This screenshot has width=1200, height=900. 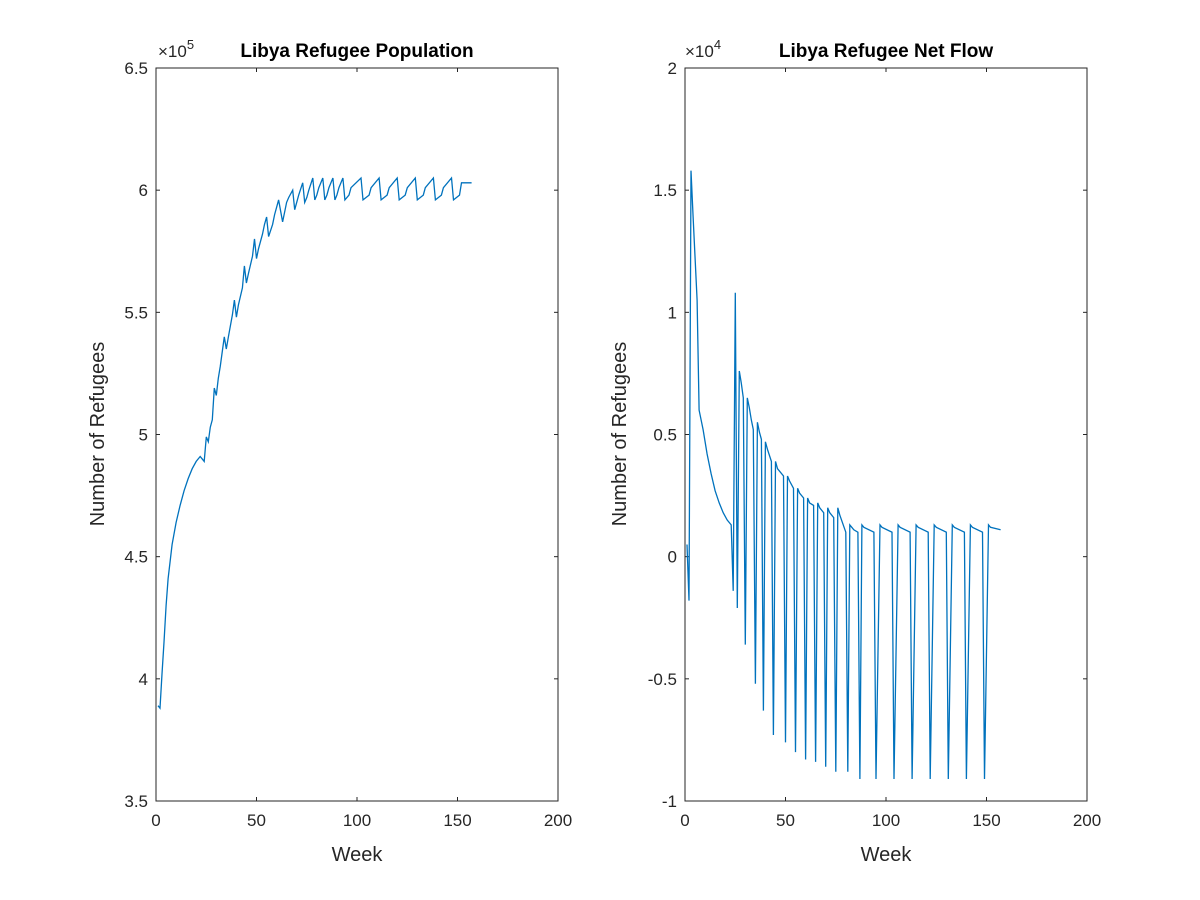 I want to click on y-tick-label: 3.5, so click(x=136, y=801).